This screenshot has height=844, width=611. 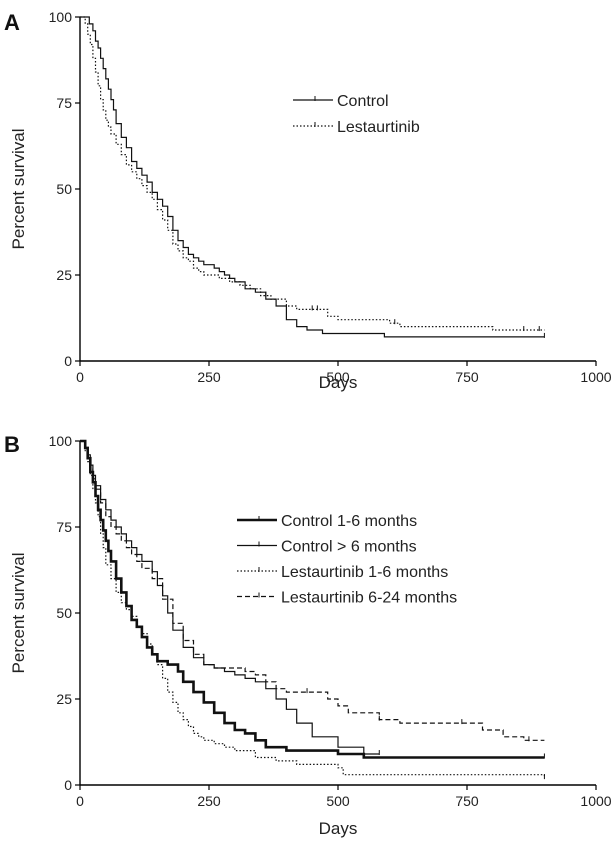 I want to click on legend-label: Control > 6 months, so click(x=349, y=547).